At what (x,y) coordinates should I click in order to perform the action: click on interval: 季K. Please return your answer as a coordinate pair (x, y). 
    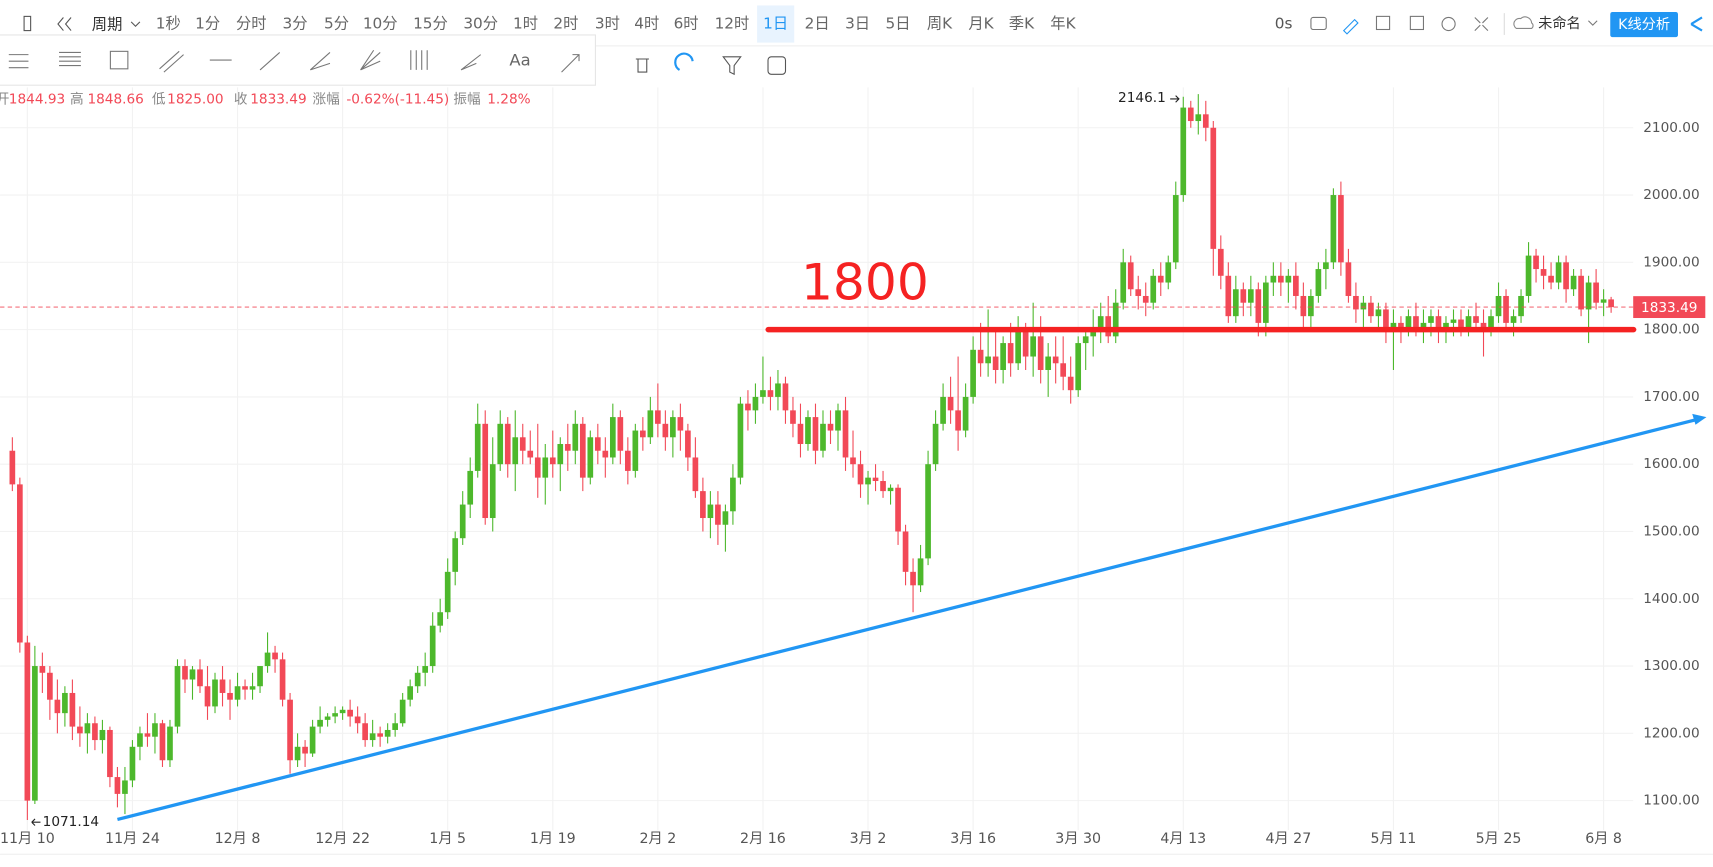
    Looking at the image, I should click on (1022, 24).